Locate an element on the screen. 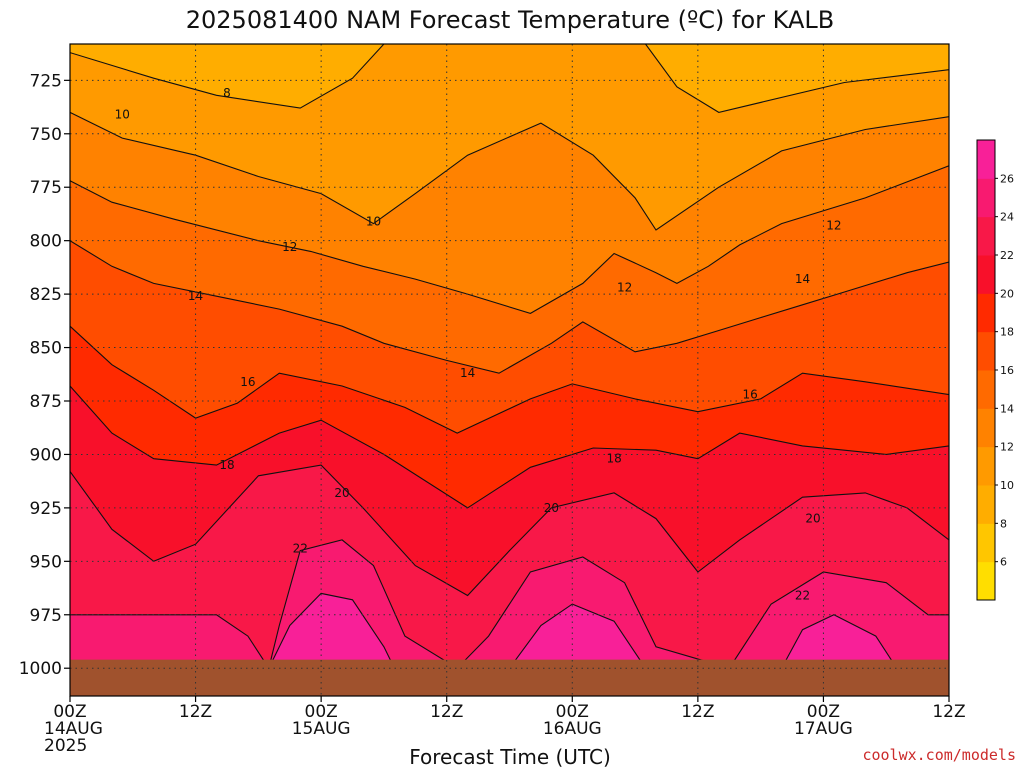 This screenshot has width=1024, height=768. colorbar-label: 24 is located at coordinates (1007, 217).